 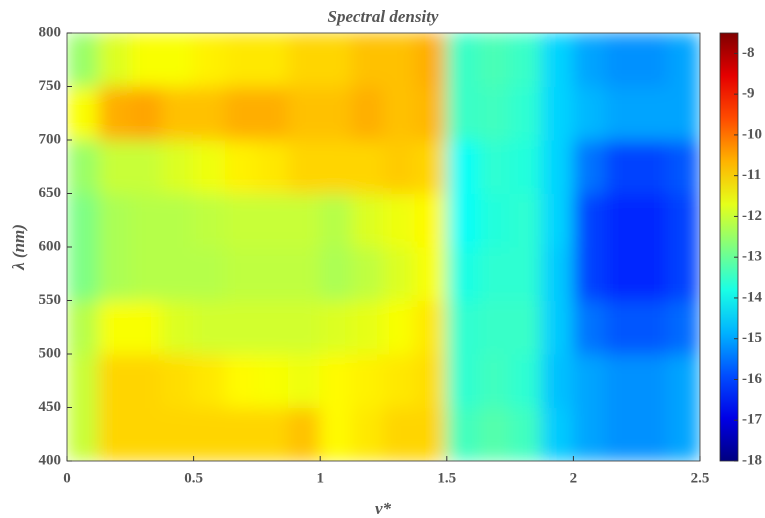 What do you see at coordinates (50, 300) in the screenshot?
I see `y-tick-label: 550` at bounding box center [50, 300].